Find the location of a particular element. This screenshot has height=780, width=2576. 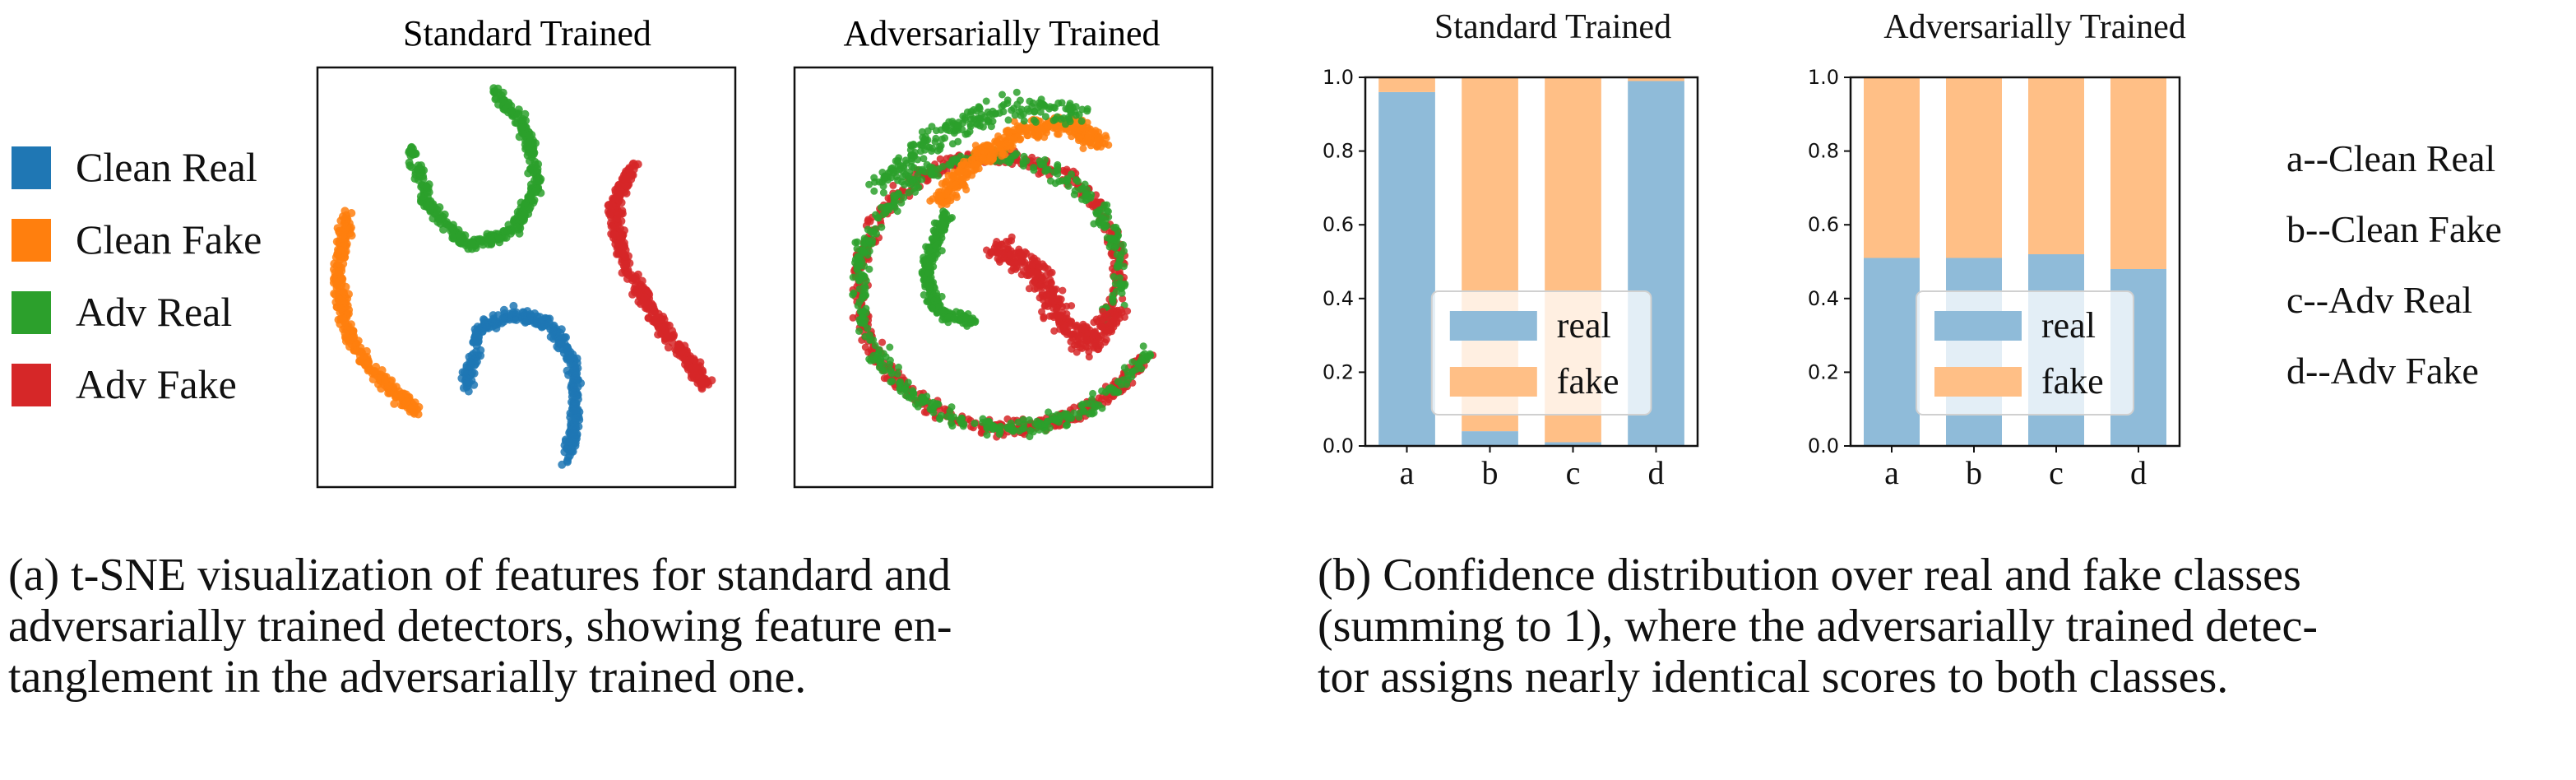

bar-fake-c is located at coordinates (2056, 165).